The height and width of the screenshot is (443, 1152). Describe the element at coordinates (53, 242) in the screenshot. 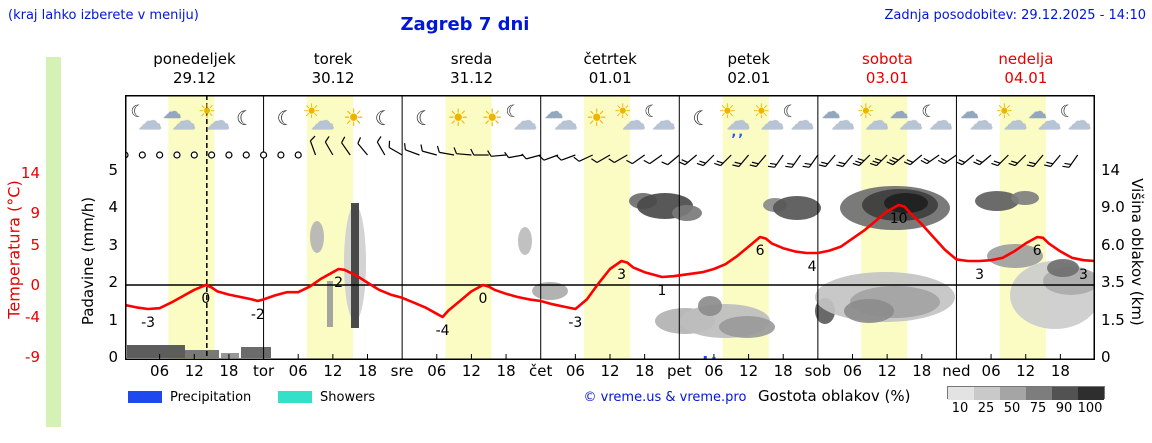

I see `green-strip` at that location.